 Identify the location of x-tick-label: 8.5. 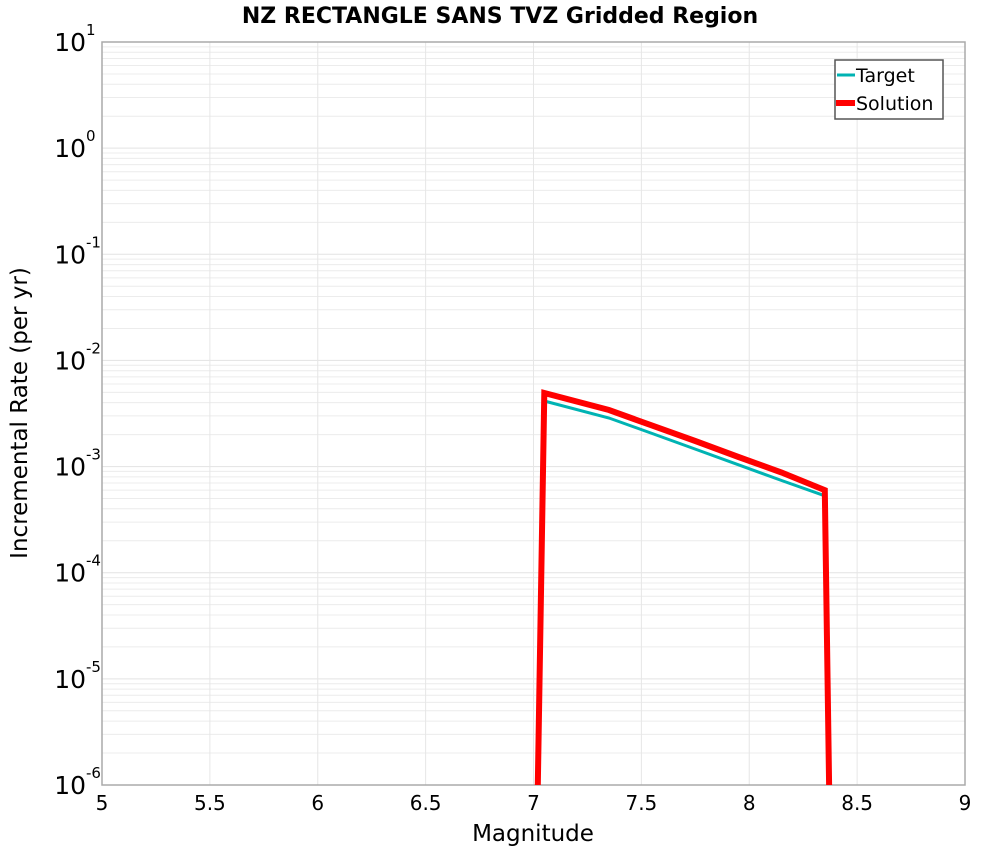
(857, 803).